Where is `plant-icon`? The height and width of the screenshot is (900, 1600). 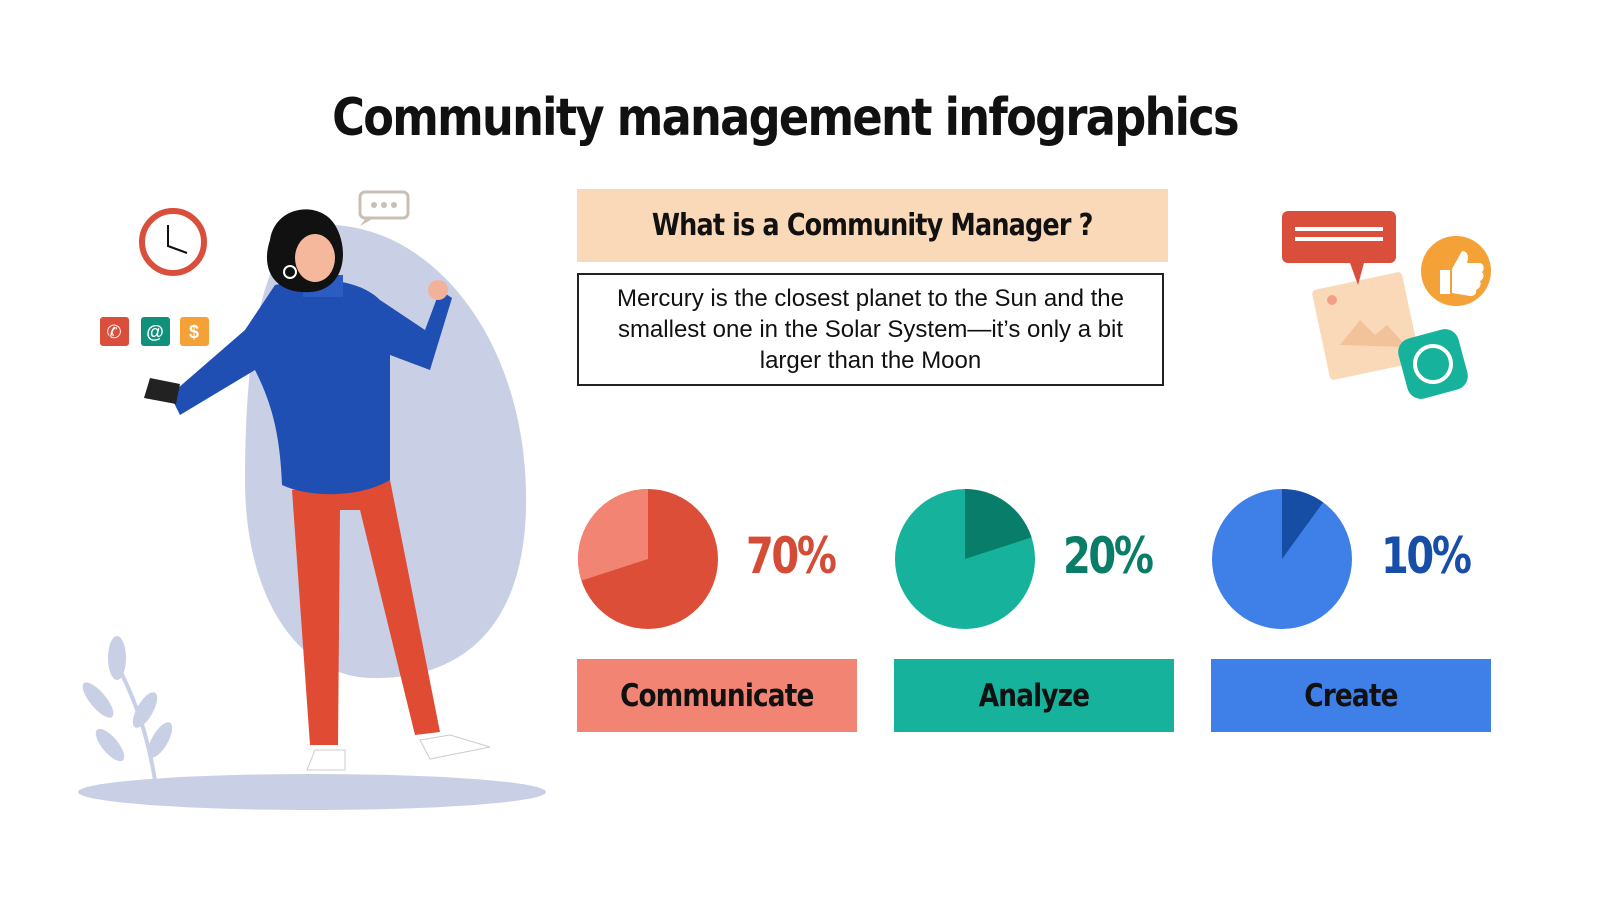 plant-icon is located at coordinates (127, 708).